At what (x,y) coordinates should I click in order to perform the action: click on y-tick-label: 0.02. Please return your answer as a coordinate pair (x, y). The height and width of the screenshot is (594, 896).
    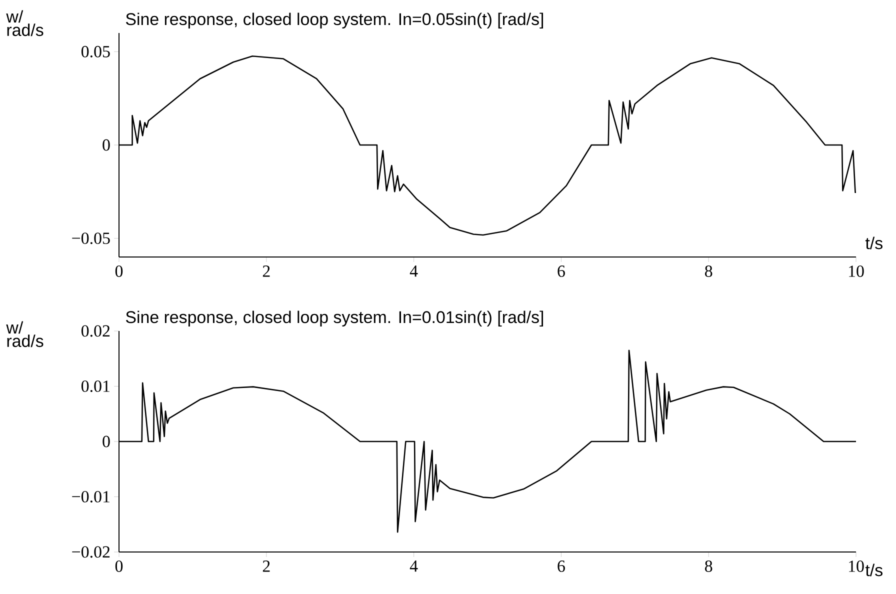
    Looking at the image, I should click on (95, 331).